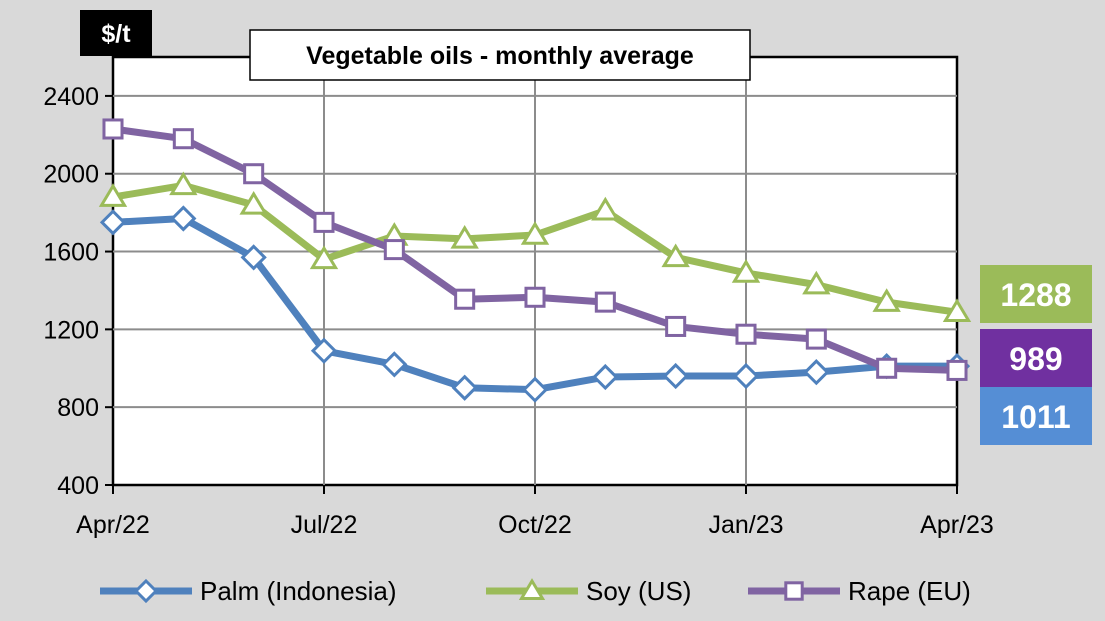 The width and height of the screenshot is (1105, 621). What do you see at coordinates (71, 253) in the screenshot?
I see `y-tick-label: 1600` at bounding box center [71, 253].